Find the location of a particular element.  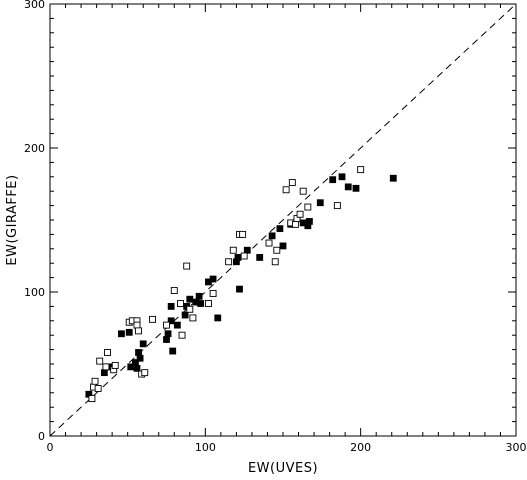

x-tick-label: 200 is located at coordinates (360, 447).